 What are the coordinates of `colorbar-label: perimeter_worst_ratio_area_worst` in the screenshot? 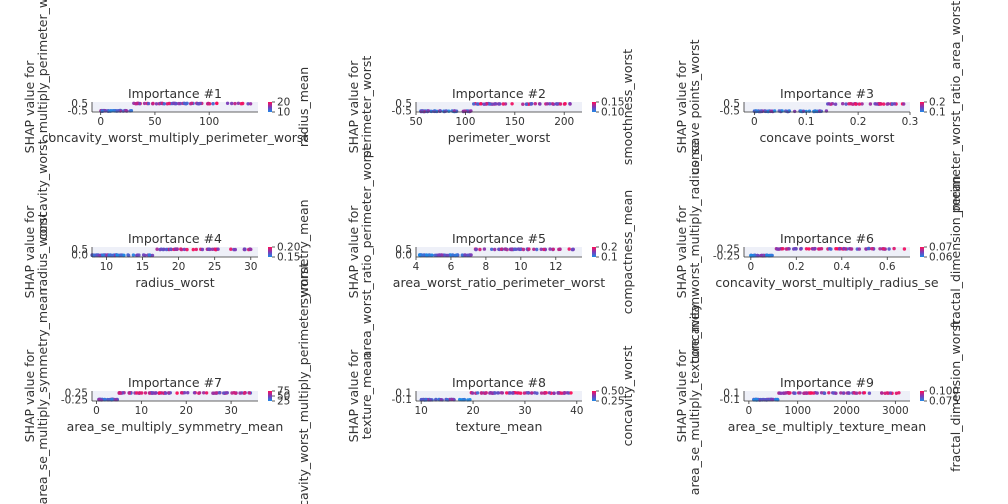 It's located at (955, 107).